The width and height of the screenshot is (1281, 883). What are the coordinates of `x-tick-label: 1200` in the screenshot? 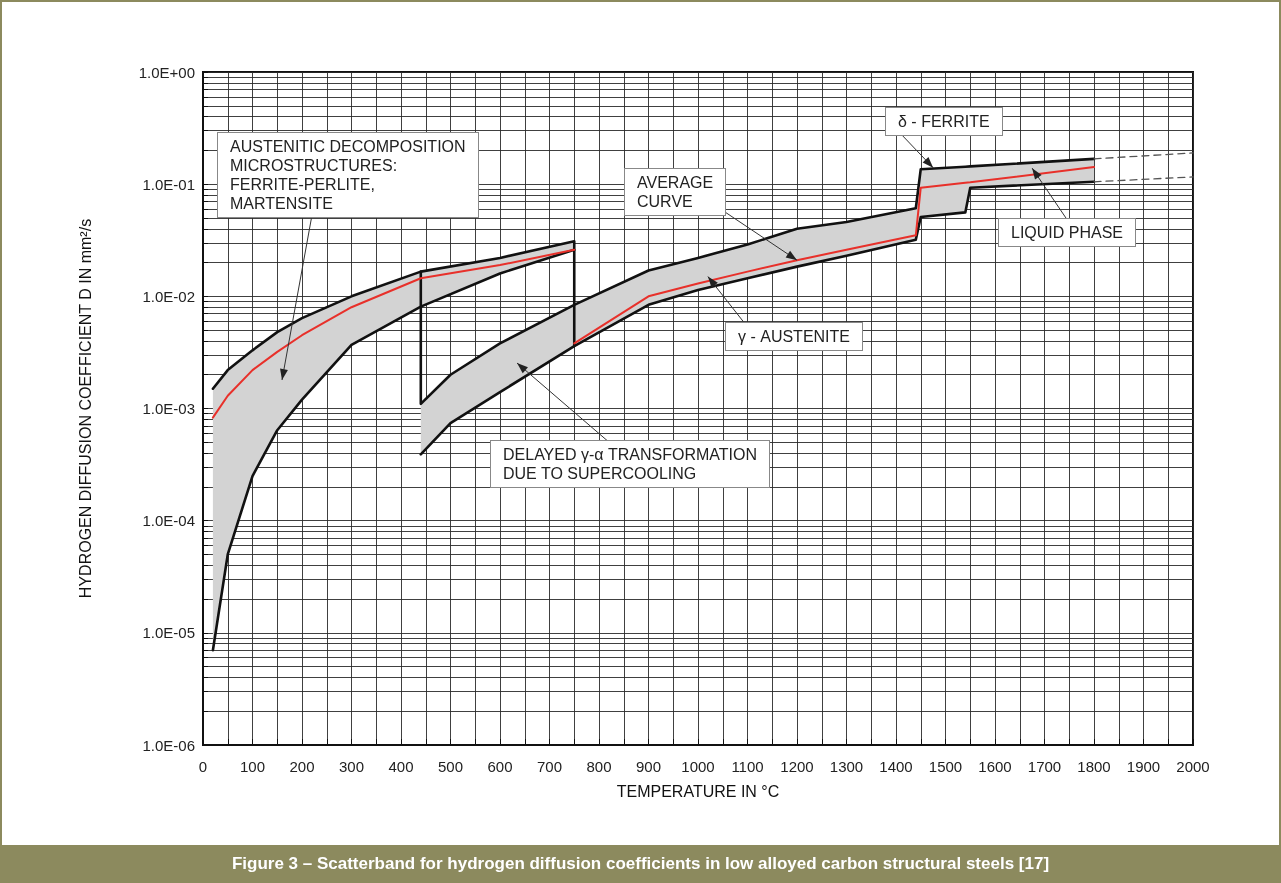 It's located at (797, 766).